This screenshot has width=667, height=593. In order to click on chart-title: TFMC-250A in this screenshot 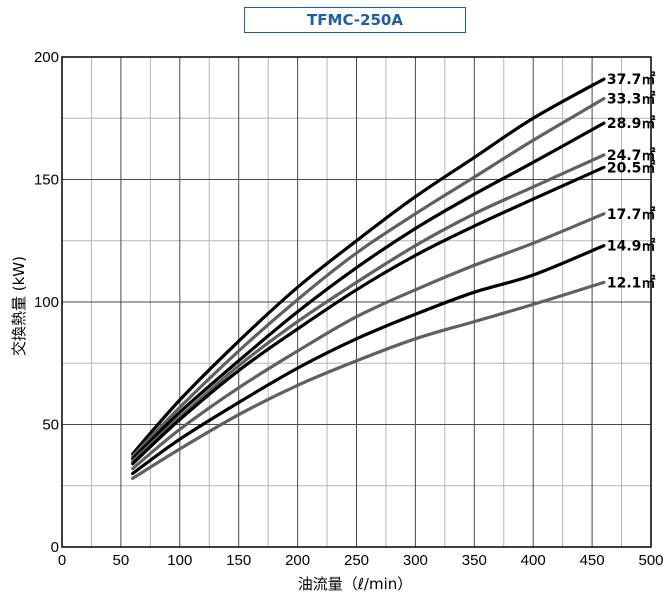, I will do `click(355, 20)`.